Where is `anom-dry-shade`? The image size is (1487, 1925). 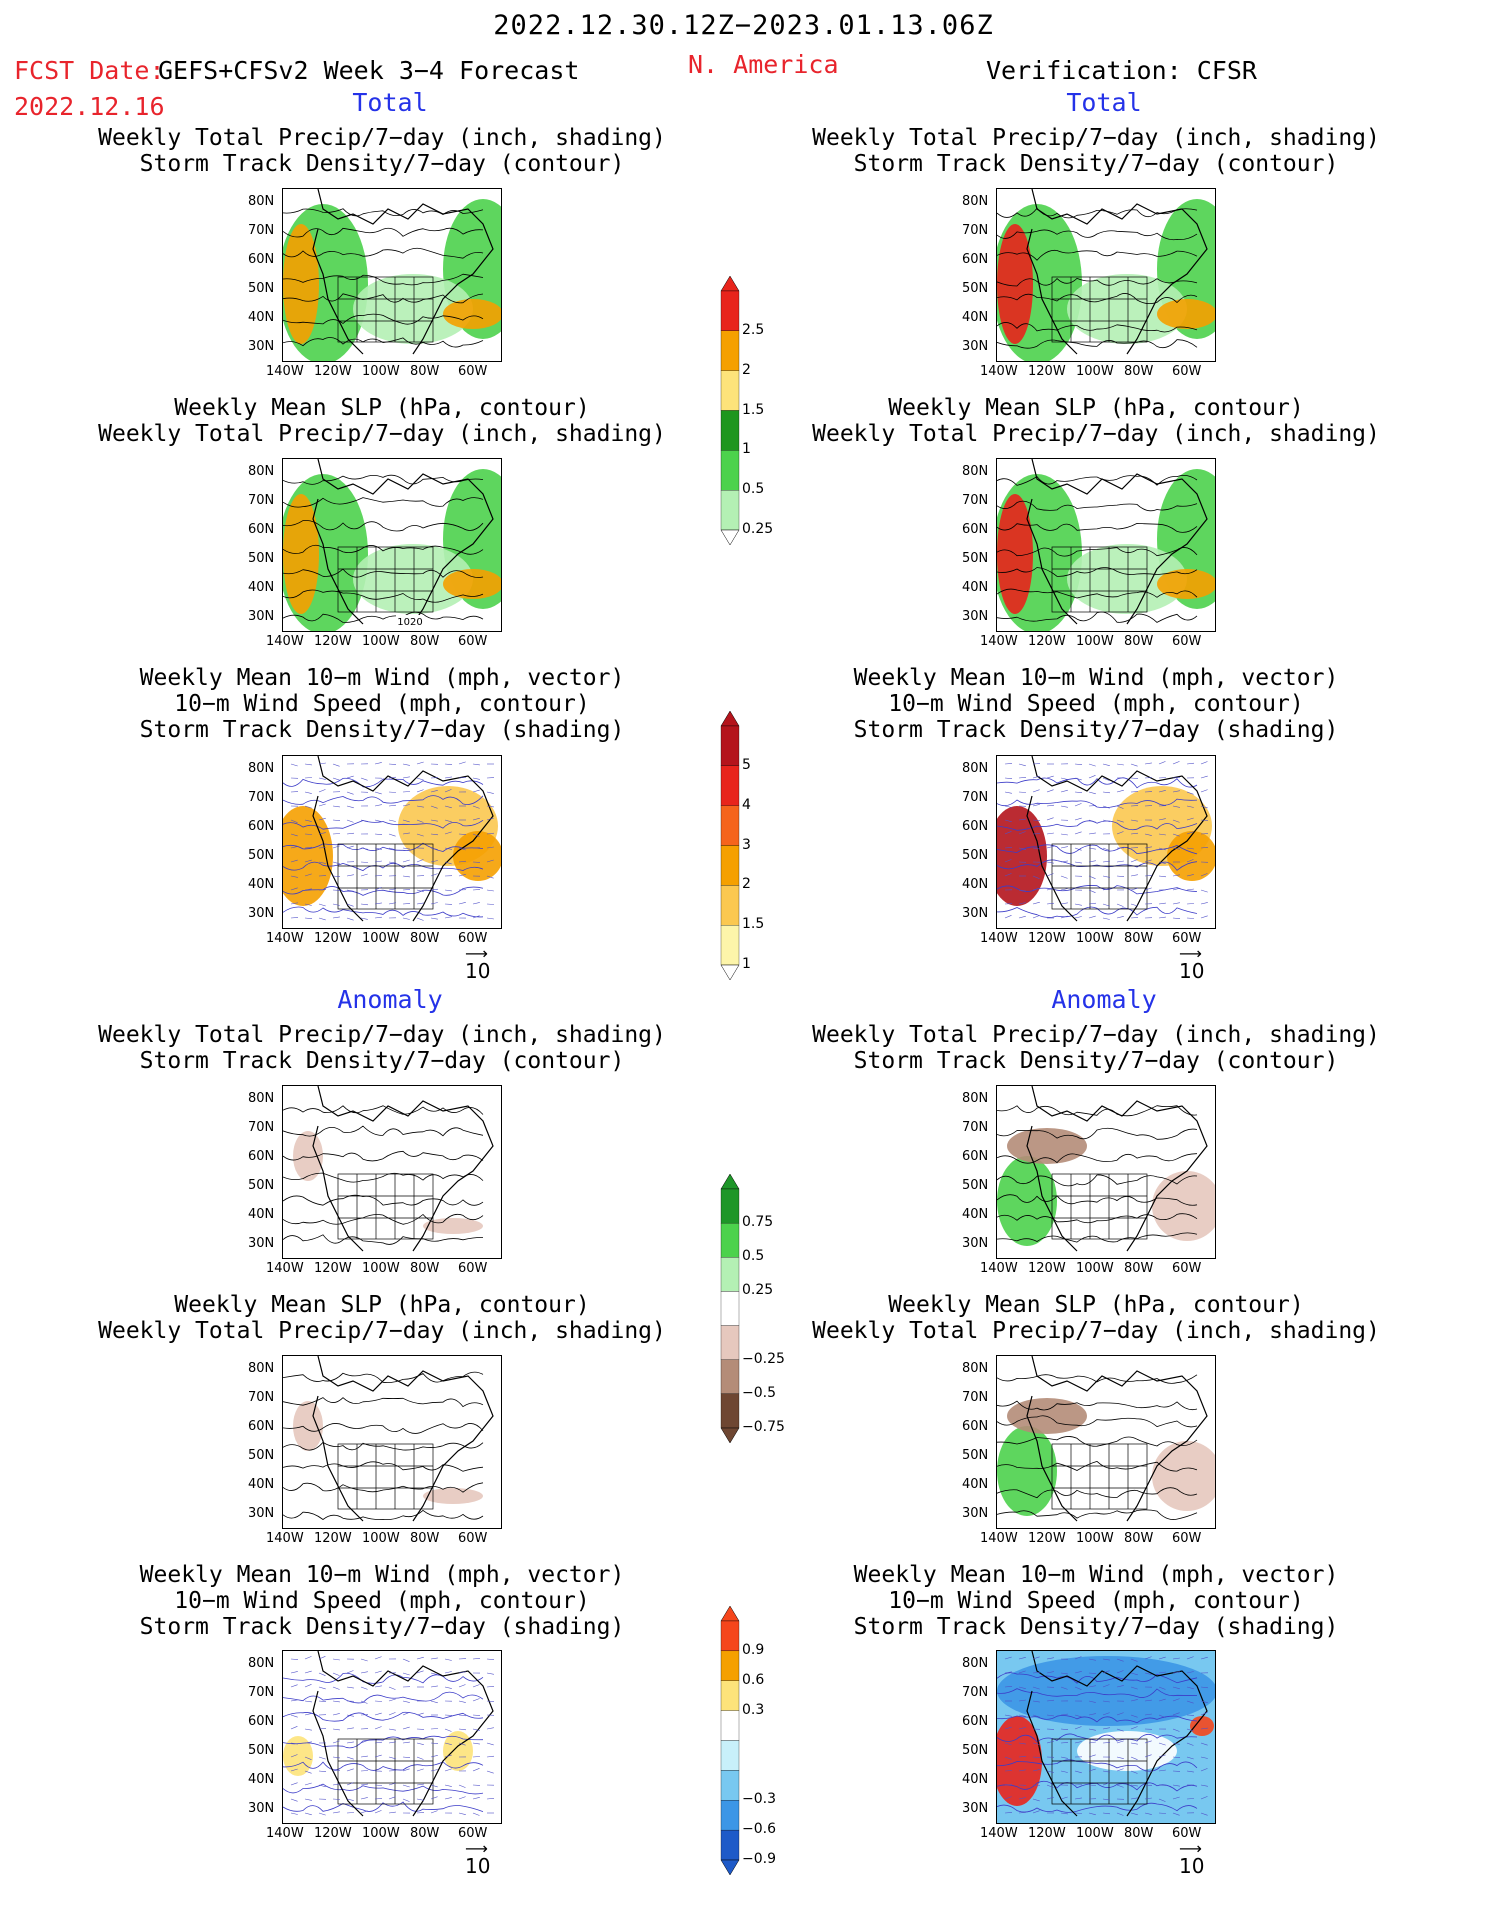
anom-dry-shade is located at coordinates (1047, 1146).